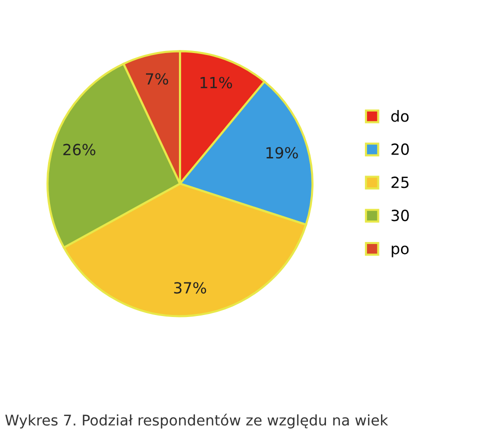 Image resolution: width=480 pixels, height=448 pixels. I want to click on data-label: 26%, so click(79, 150).